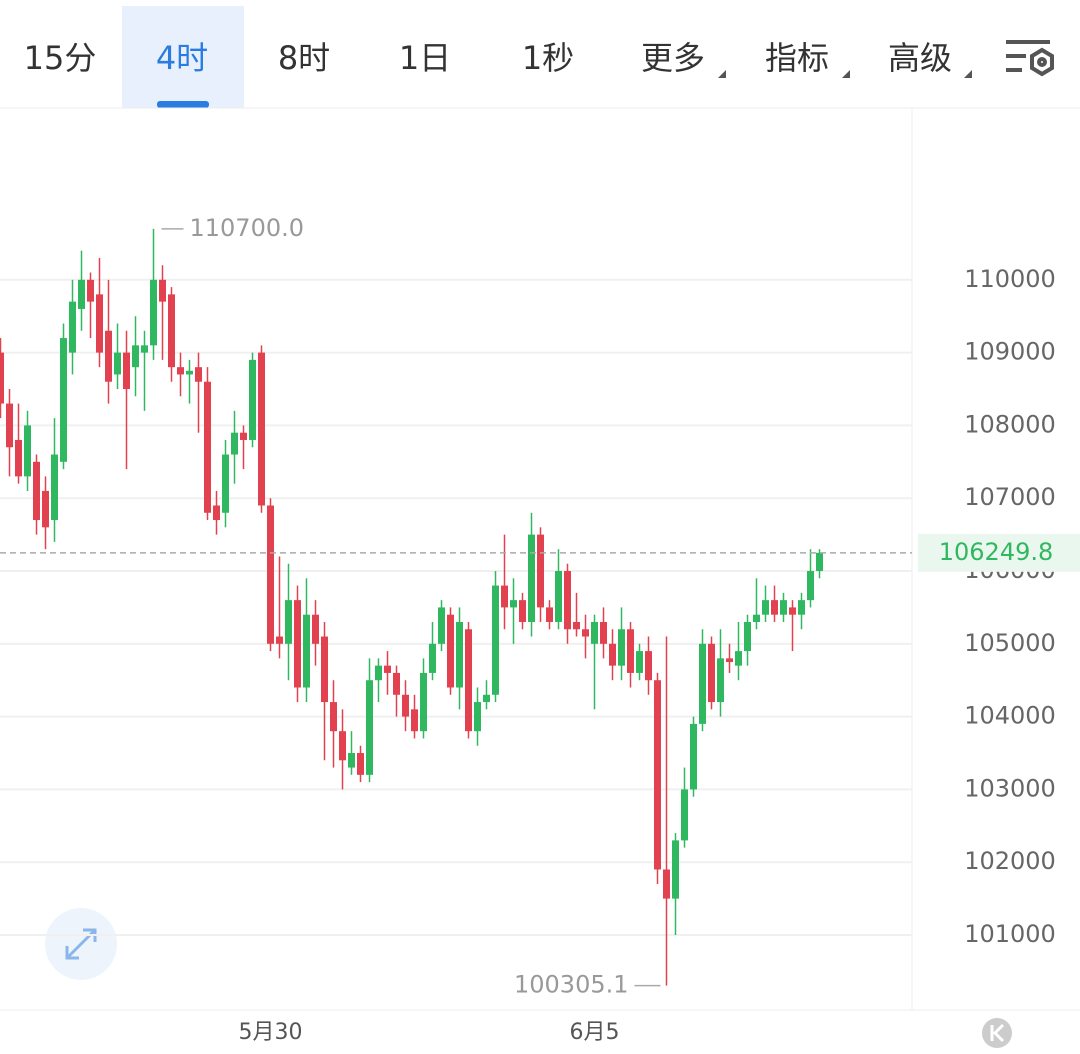 This screenshot has height=1054, width=1080. Describe the element at coordinates (920, 58) in the screenshot. I see `tab: 高级` at that location.